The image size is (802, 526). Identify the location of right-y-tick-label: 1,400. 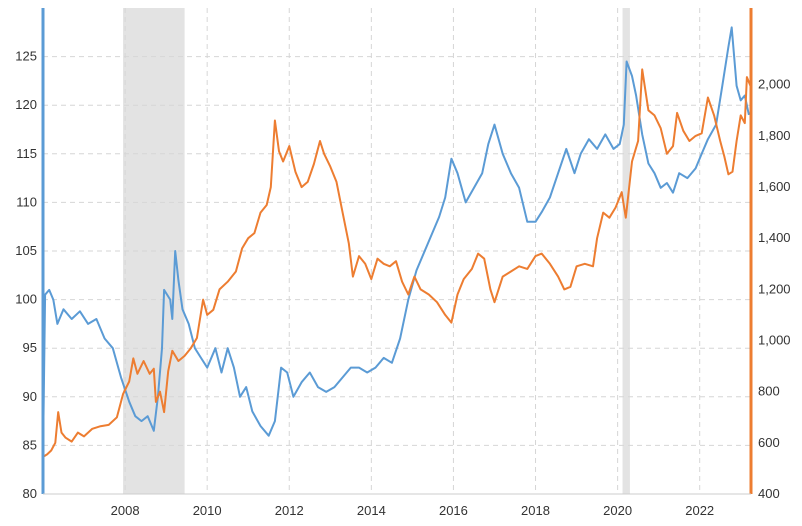
(774, 237).